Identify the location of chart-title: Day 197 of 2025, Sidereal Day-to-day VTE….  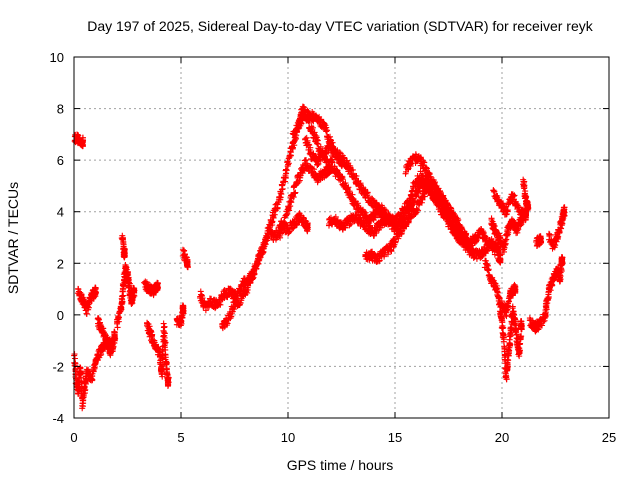
(340, 26).